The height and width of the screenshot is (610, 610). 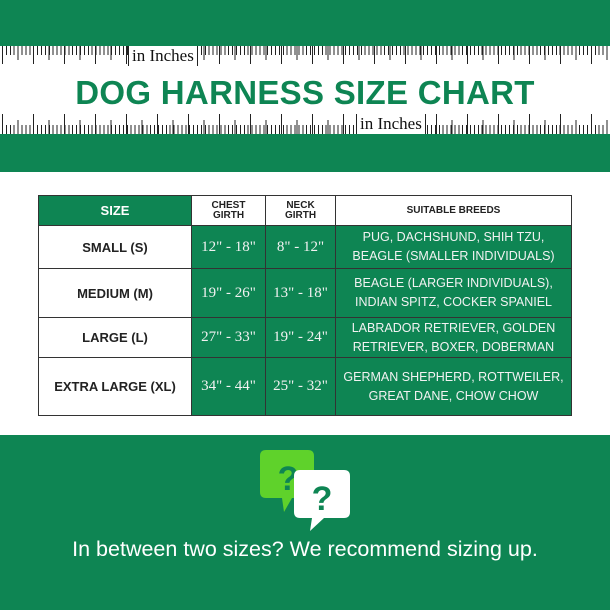 I want to click on header-neck: NECK GIRTH, so click(x=300, y=210).